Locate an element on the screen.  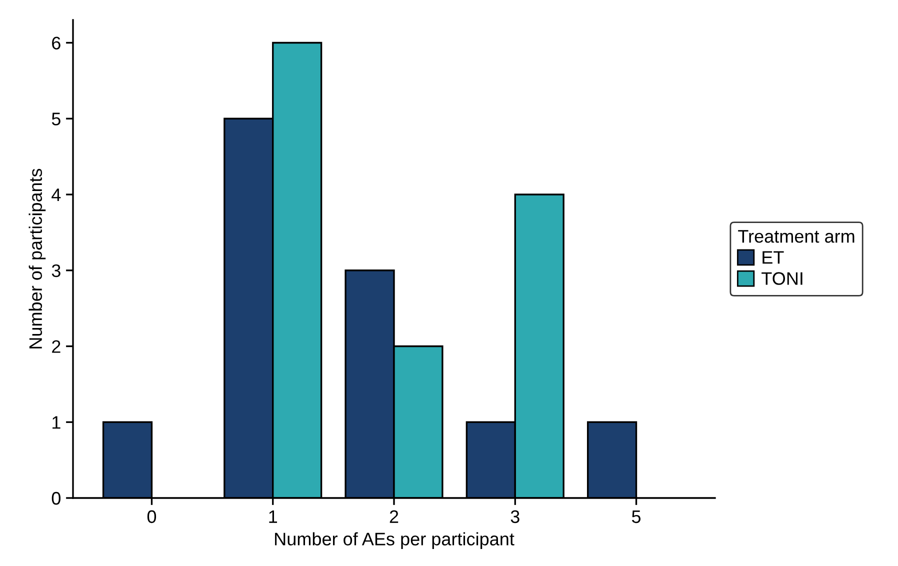
x-tick-label: 2 is located at coordinates (394, 516).